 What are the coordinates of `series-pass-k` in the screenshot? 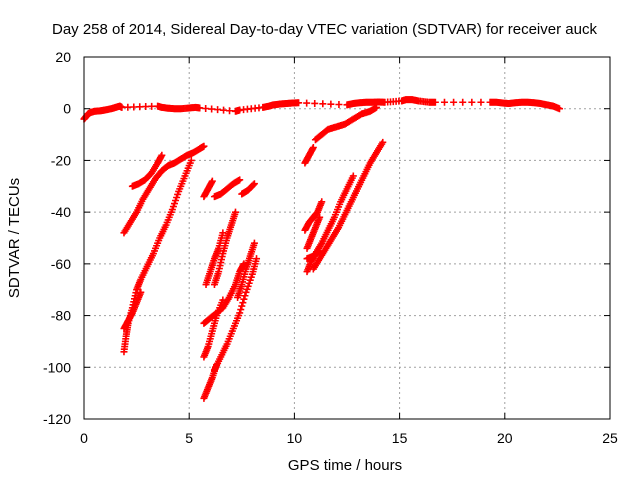 It's located at (213, 328).